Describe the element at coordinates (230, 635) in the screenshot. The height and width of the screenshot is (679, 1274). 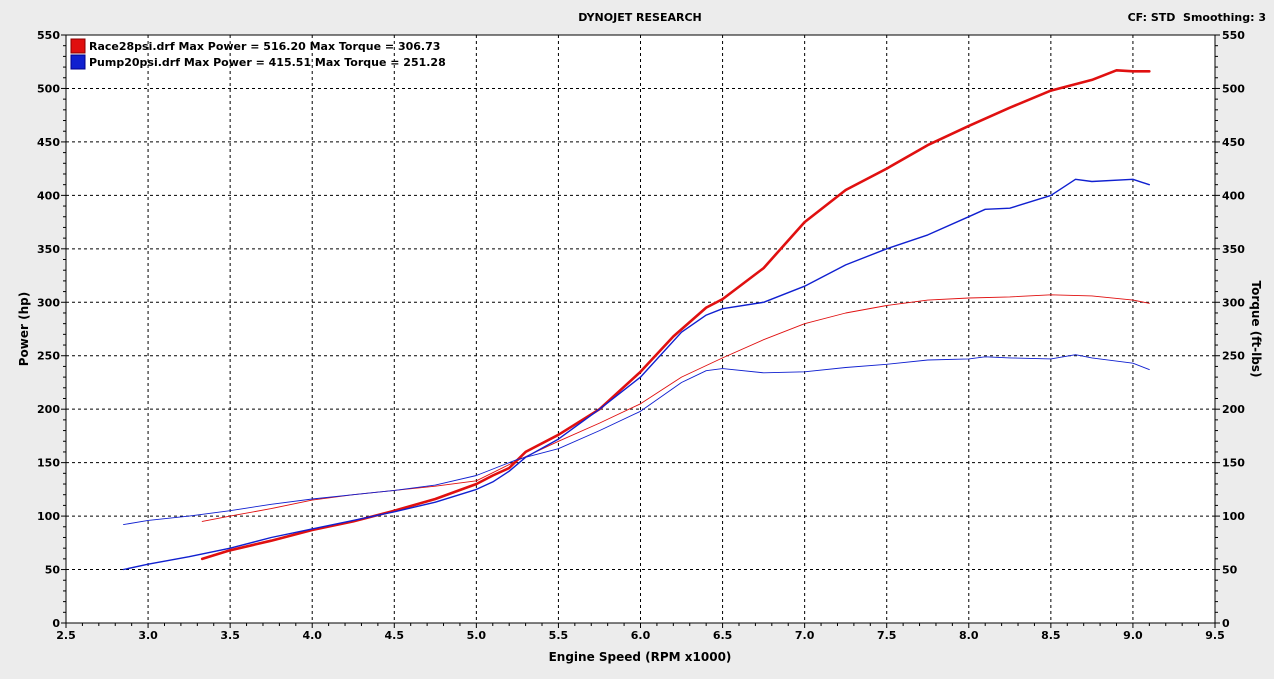
I see `x-tick-label: 3.5` at that location.